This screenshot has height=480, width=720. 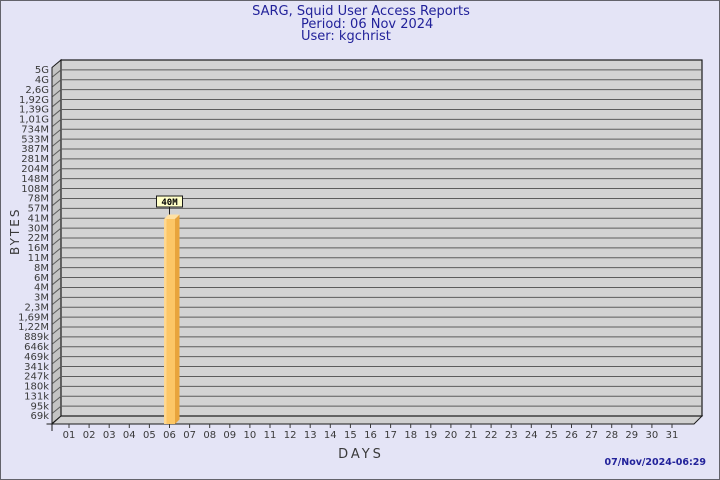 I want to click on y-tick-label: 8M, so click(x=41, y=268).